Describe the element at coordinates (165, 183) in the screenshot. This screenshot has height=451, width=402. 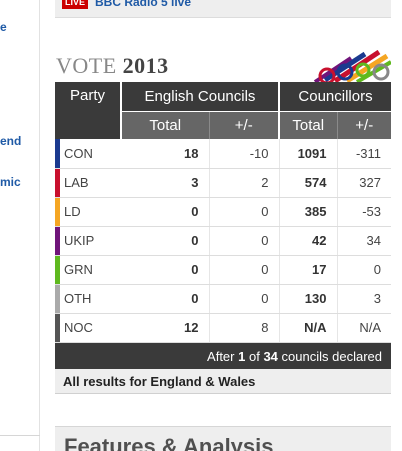
I see `councils-total: 3` at that location.